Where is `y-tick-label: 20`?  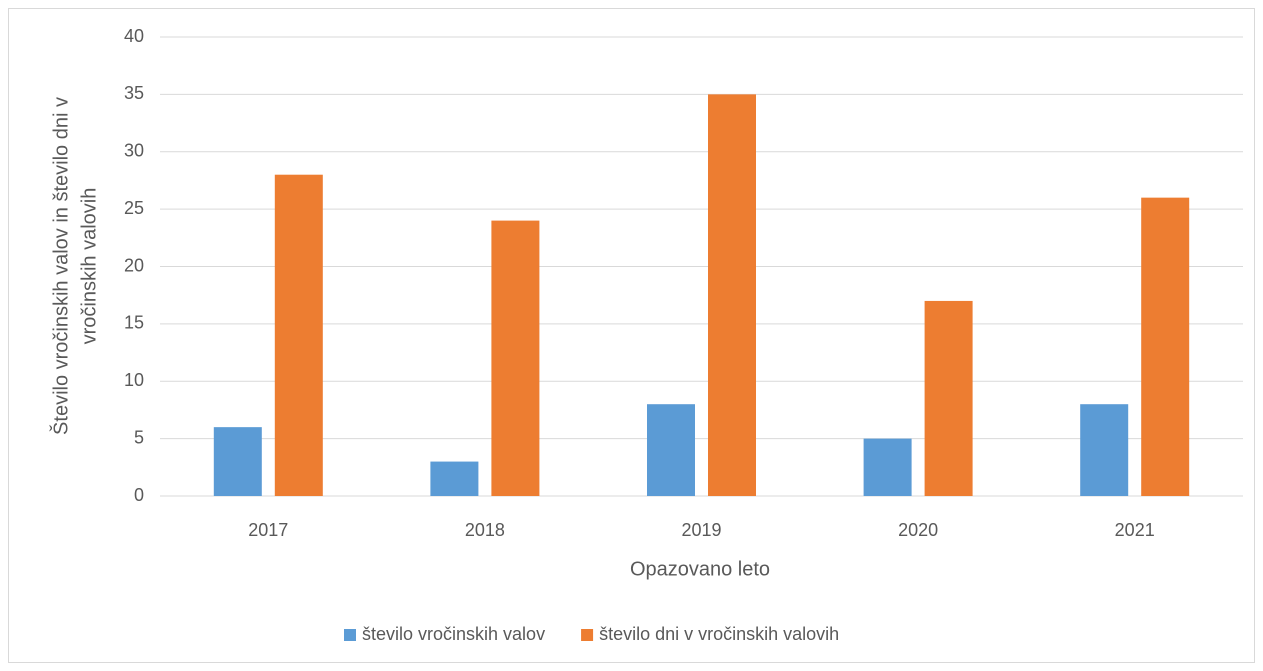
y-tick-label: 20 is located at coordinates (134, 265).